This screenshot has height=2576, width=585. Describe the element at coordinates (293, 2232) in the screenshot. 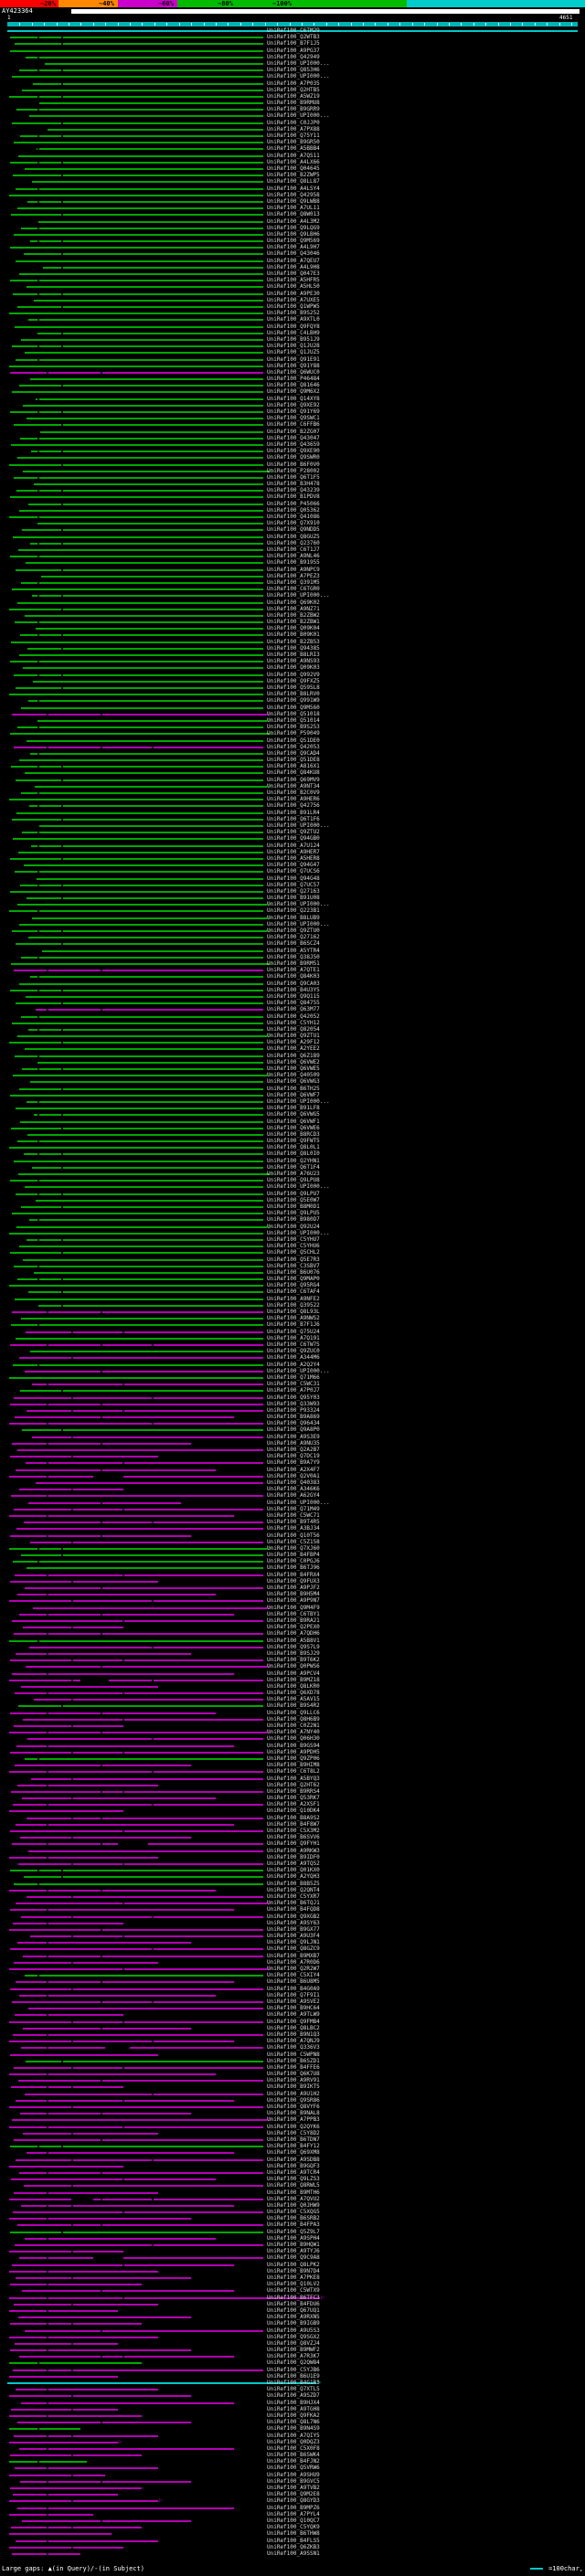

I see `hit-row: UniRef100_Q5Z9L7` at that location.